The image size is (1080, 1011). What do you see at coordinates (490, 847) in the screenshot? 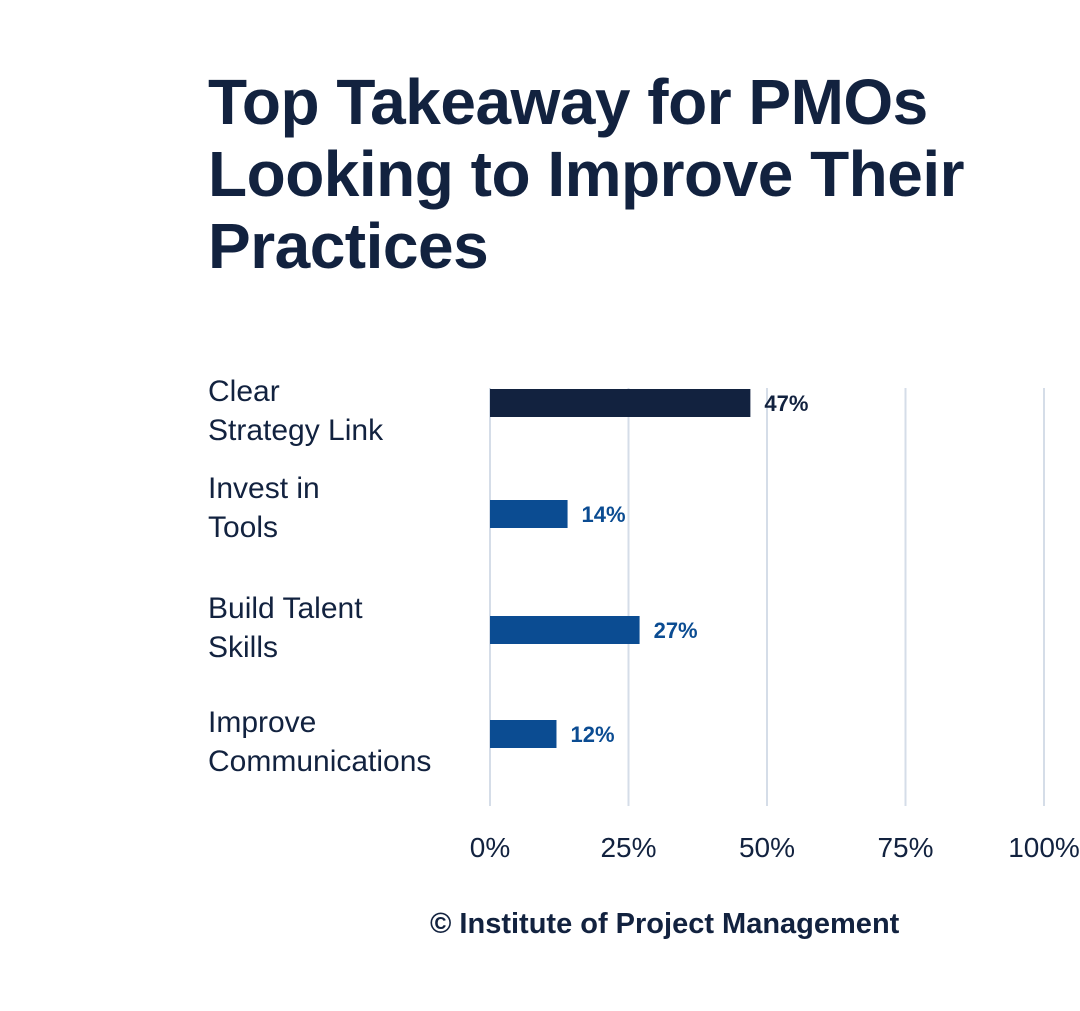
I see `x-tick-label: 0%` at bounding box center [490, 847].